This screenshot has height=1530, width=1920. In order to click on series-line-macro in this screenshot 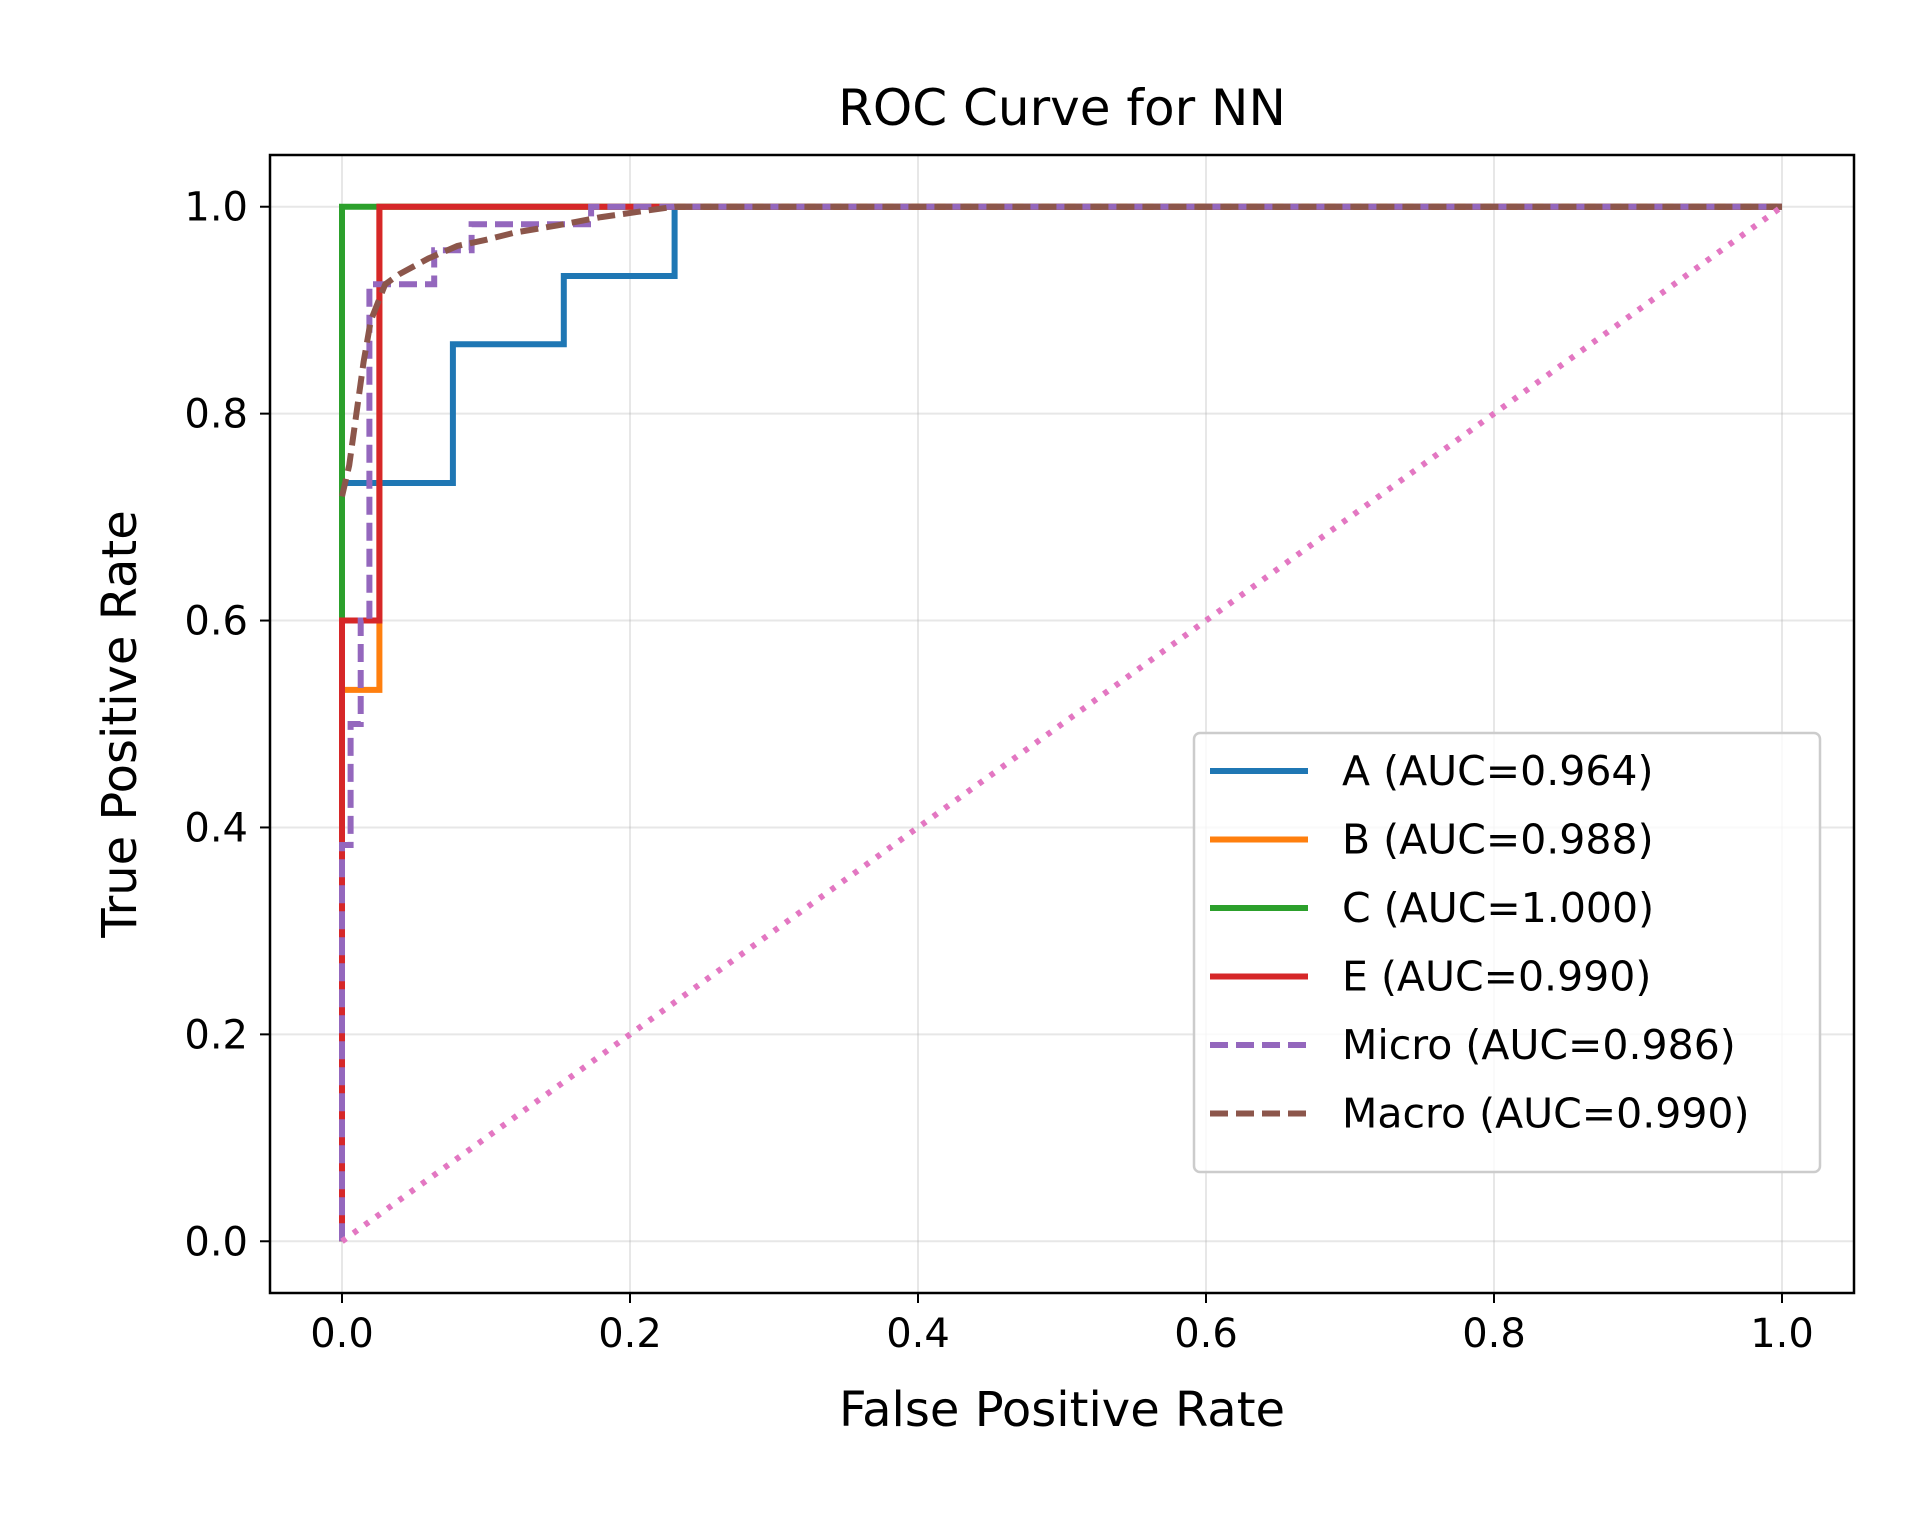, I will do `click(1060, 350)`.